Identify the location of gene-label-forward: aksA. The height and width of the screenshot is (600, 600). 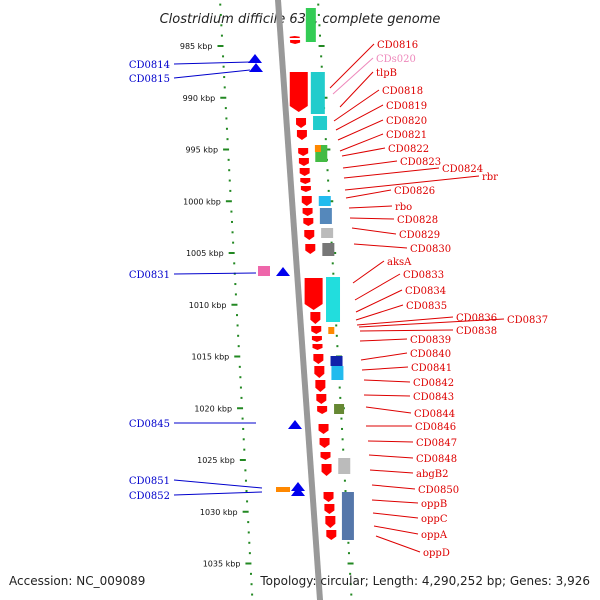
(399, 262).